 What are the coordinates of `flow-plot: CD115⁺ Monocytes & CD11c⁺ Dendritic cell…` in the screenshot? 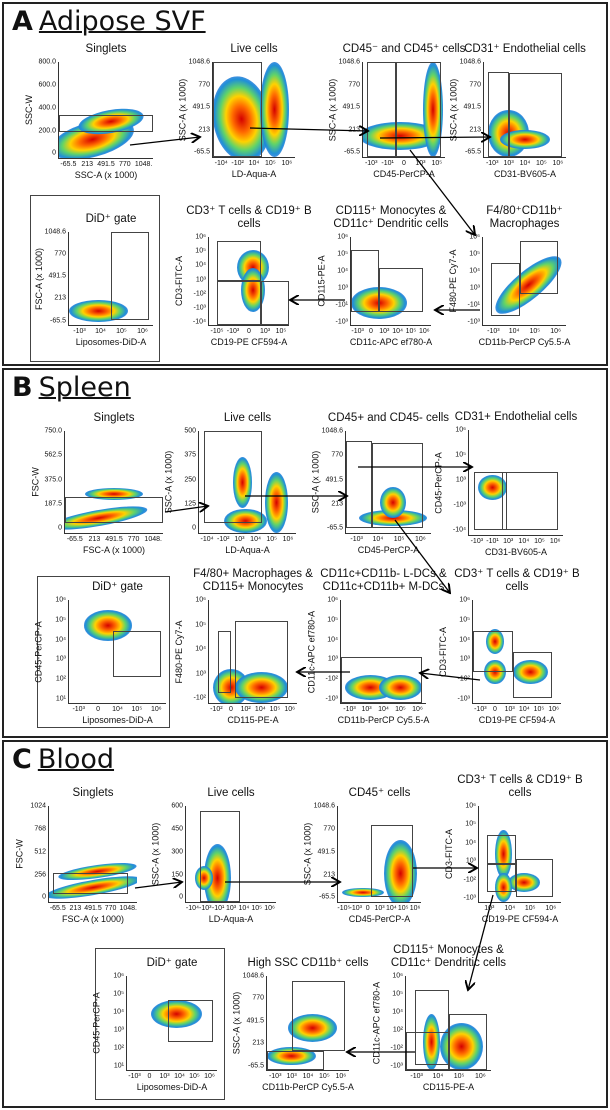 It's located at (438, 1018).